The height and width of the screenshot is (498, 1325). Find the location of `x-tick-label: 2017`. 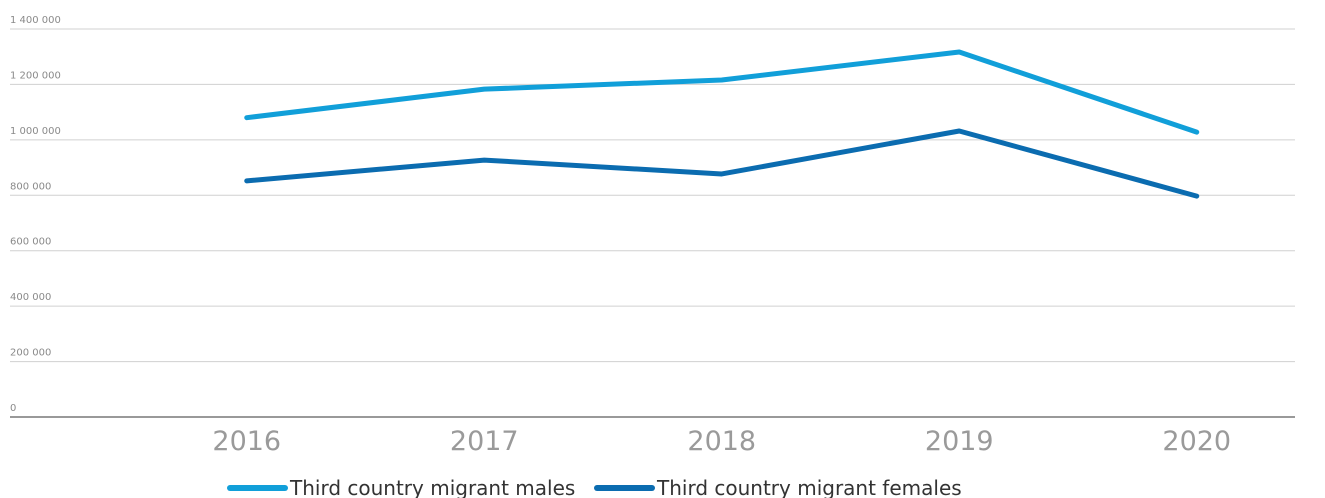

x-tick-label: 2017 is located at coordinates (484, 441).